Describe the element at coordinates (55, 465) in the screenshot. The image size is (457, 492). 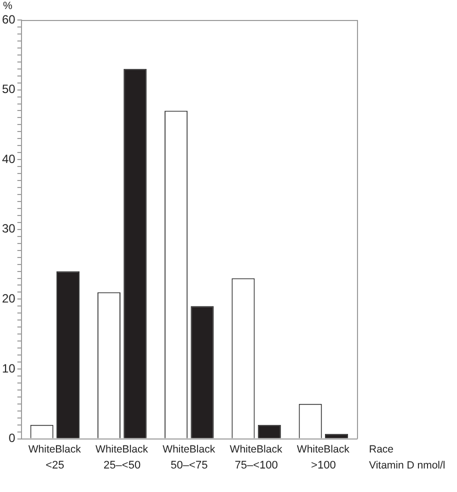
I see `x-tick-label: <25` at that location.